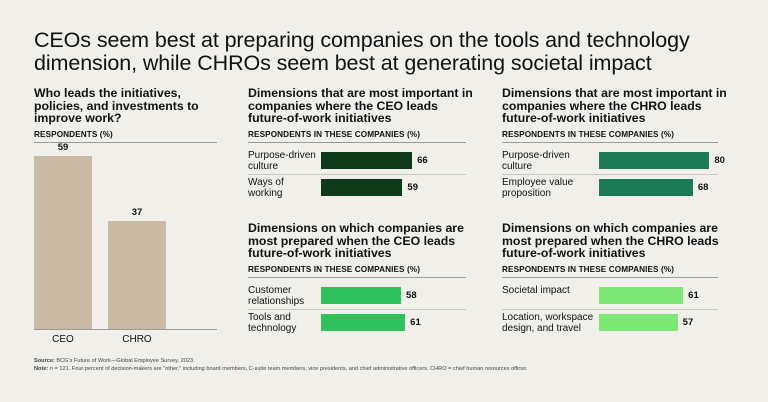 Image resolution: width=768 pixels, height=402 pixels. What do you see at coordinates (588, 269) in the screenshot?
I see `chart-4-xlabel: RESPONDENTS IN THESE COMPANIES (%)` at bounding box center [588, 269].